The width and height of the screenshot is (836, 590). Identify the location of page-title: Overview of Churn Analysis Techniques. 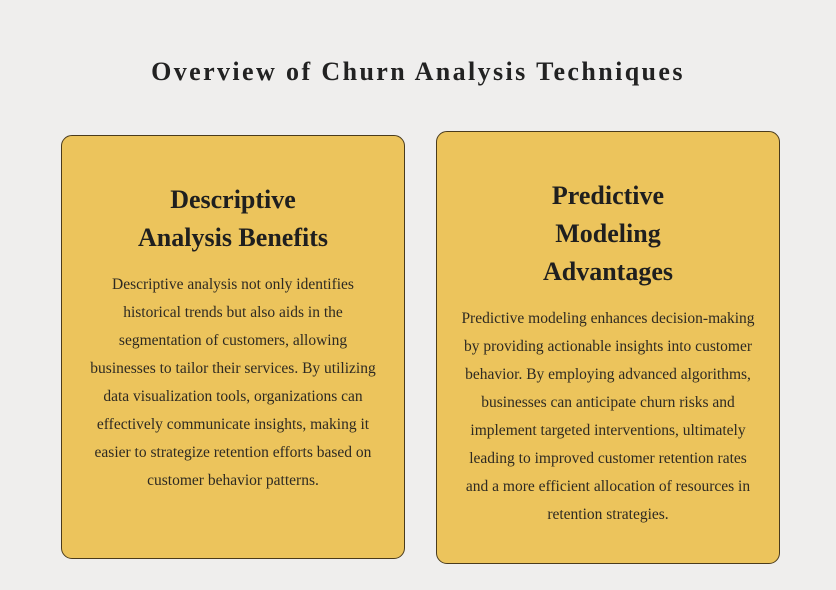
(418, 71).